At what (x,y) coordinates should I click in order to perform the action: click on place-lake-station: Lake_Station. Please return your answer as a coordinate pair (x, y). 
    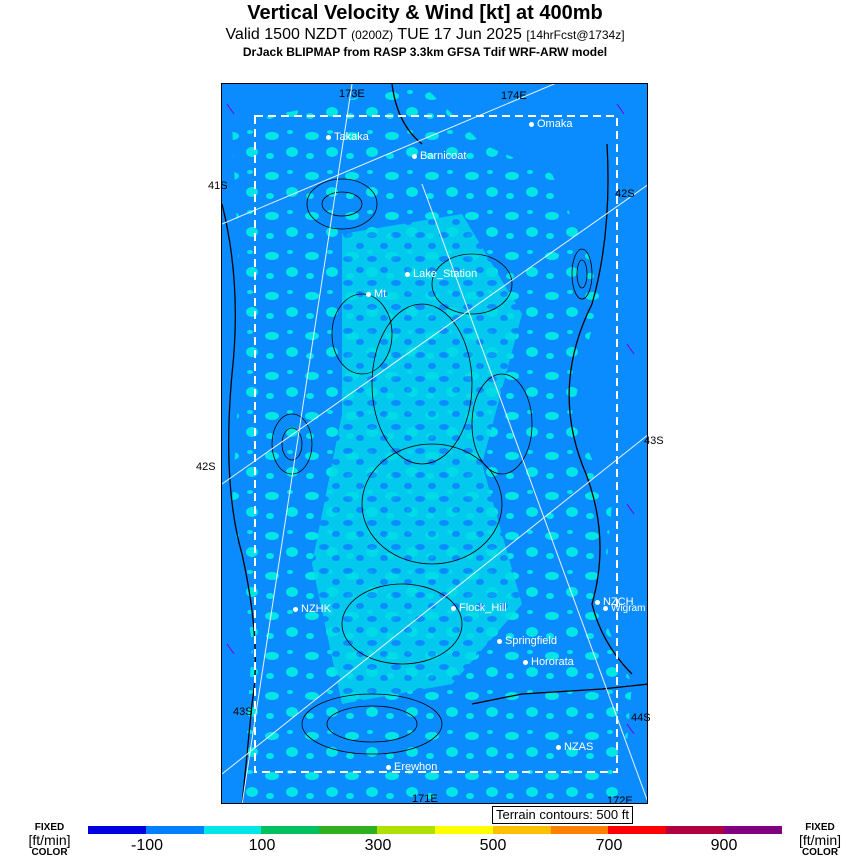
    Looking at the image, I should click on (441, 274).